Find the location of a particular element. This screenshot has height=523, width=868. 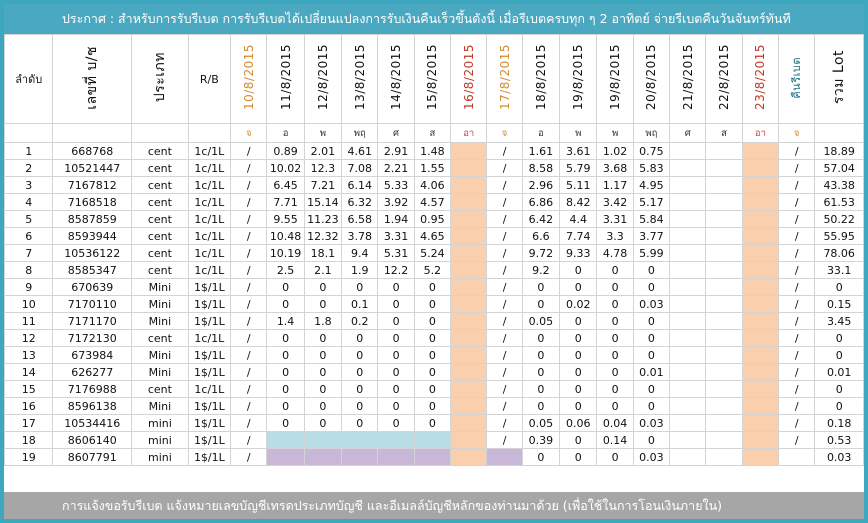

lot-value: 6.32 is located at coordinates (360, 202).